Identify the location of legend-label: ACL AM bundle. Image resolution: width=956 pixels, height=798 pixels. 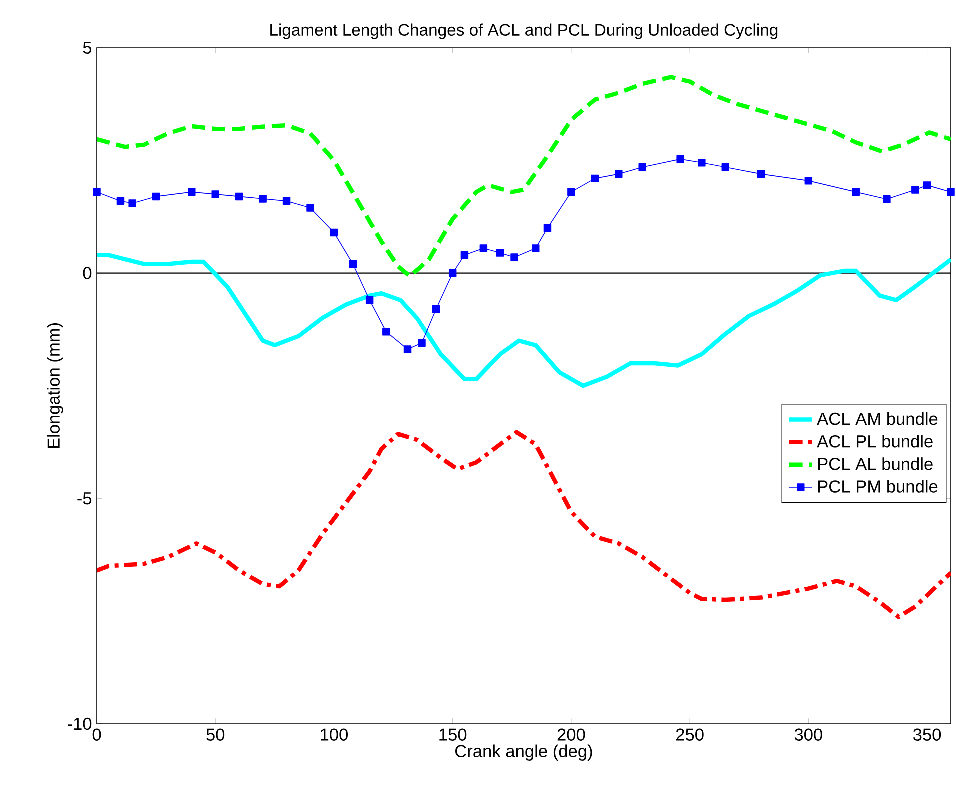
(877, 419).